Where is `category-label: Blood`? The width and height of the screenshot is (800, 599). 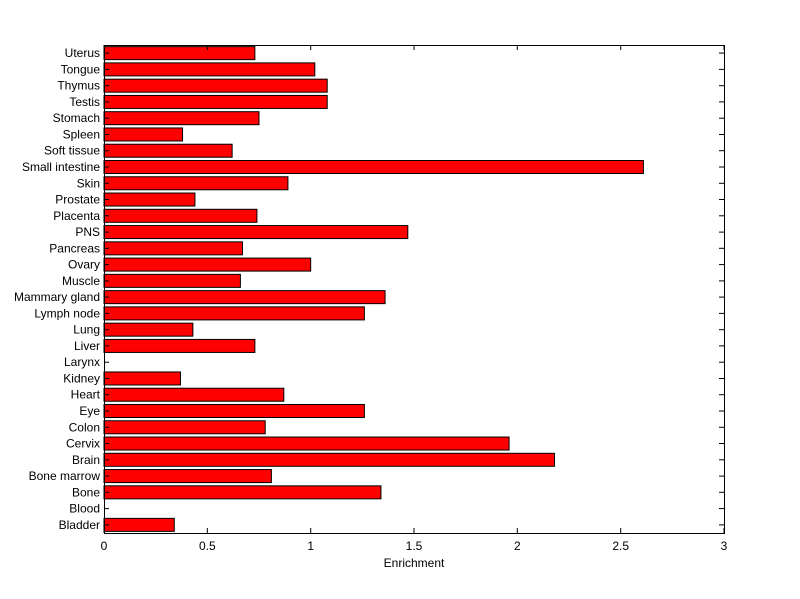
category-label: Blood is located at coordinates (84, 509).